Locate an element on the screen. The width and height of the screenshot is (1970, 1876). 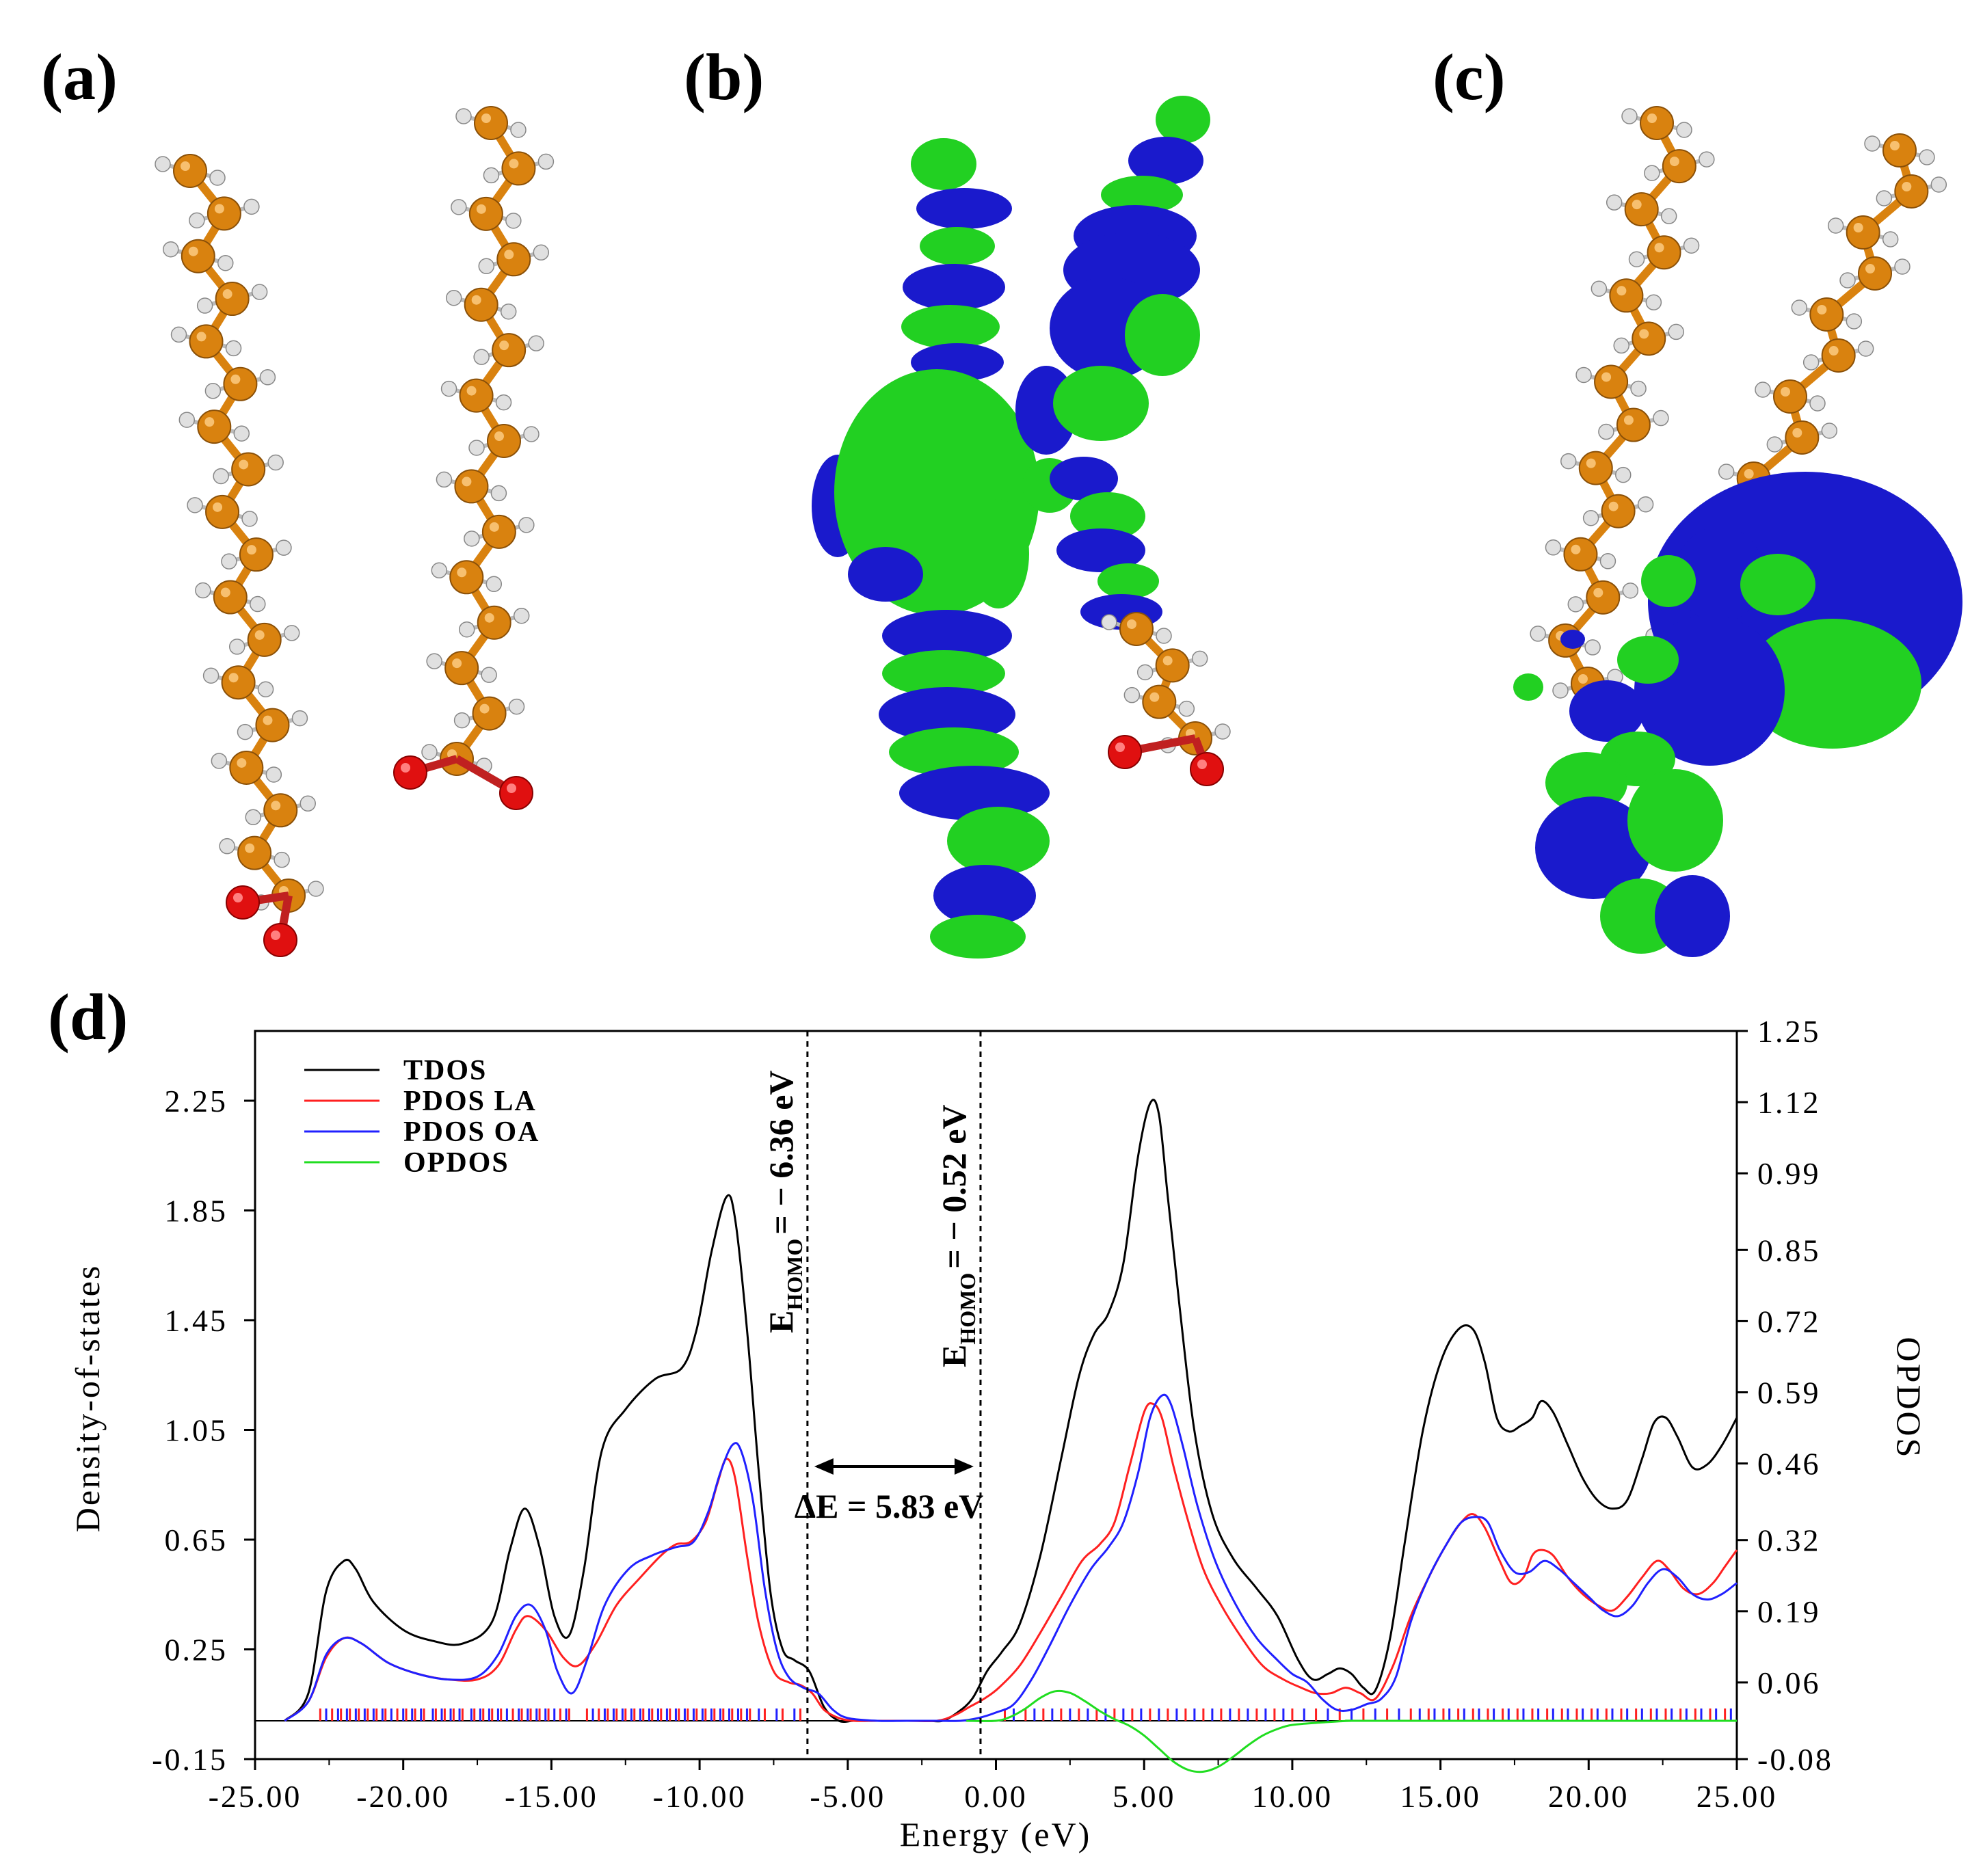
x-axis-title: Energy (eV) is located at coordinates (996, 1834).